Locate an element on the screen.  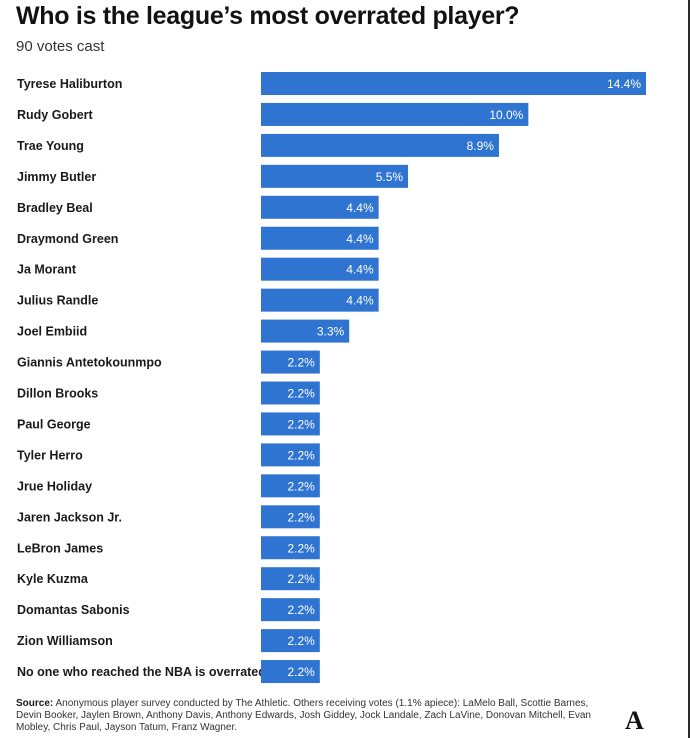
data-label: 14.4% is located at coordinates (624, 84).